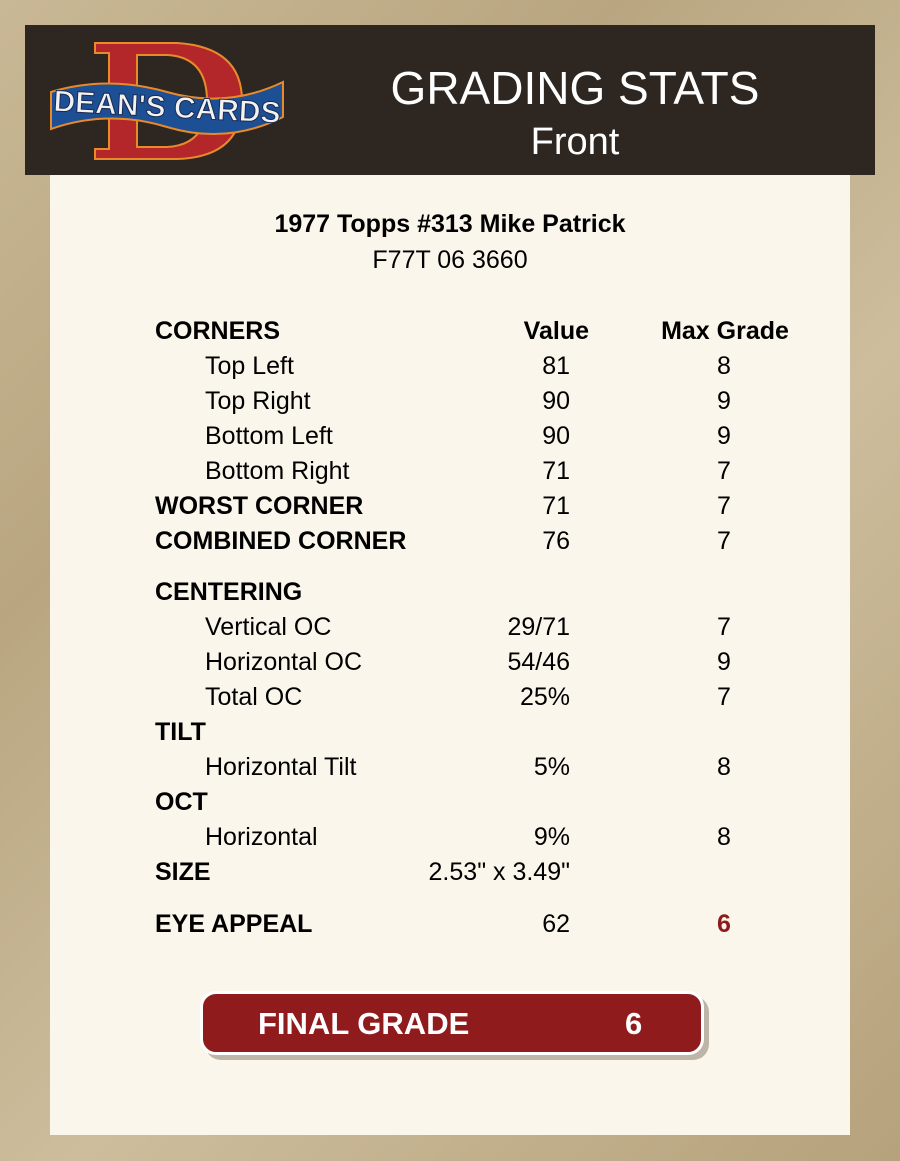 This screenshot has width=900, height=1161. I want to click on row-label: Top Right, so click(258, 401).